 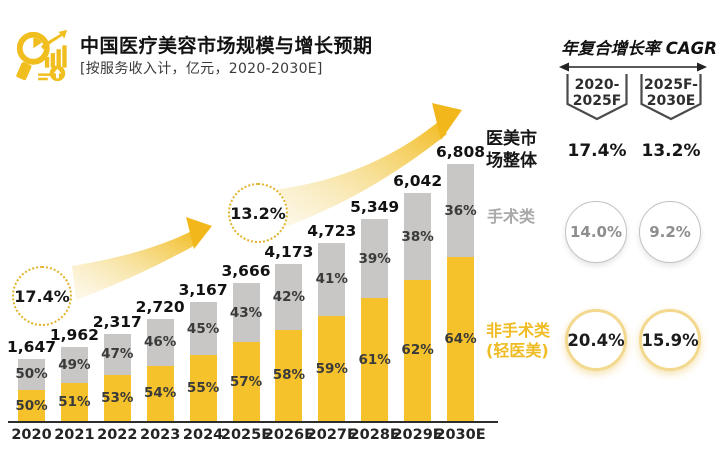 I want to click on bar-pct-nonsurgical: 53%, so click(x=117, y=397).